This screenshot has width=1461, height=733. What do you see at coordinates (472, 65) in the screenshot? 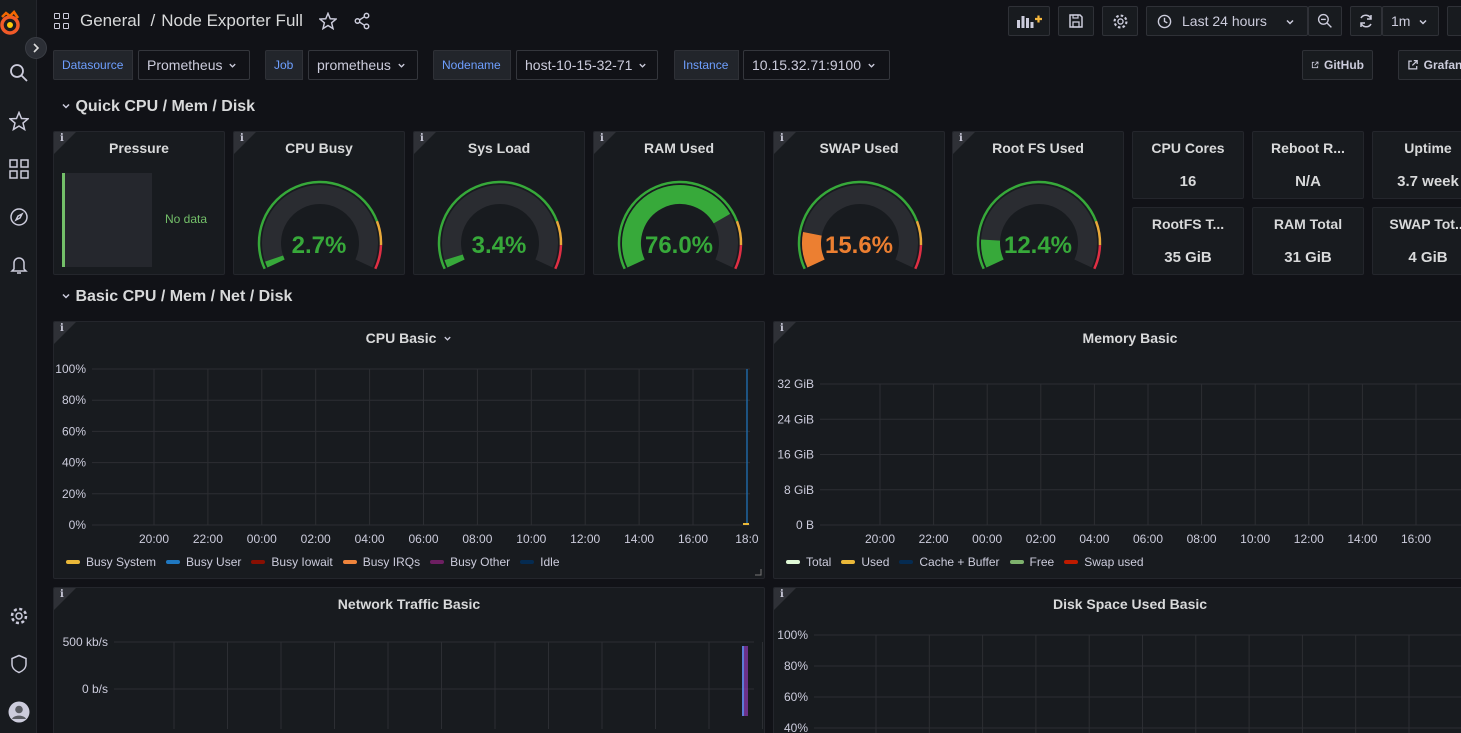
I see `variable-label-nodename: Nodename` at bounding box center [472, 65].